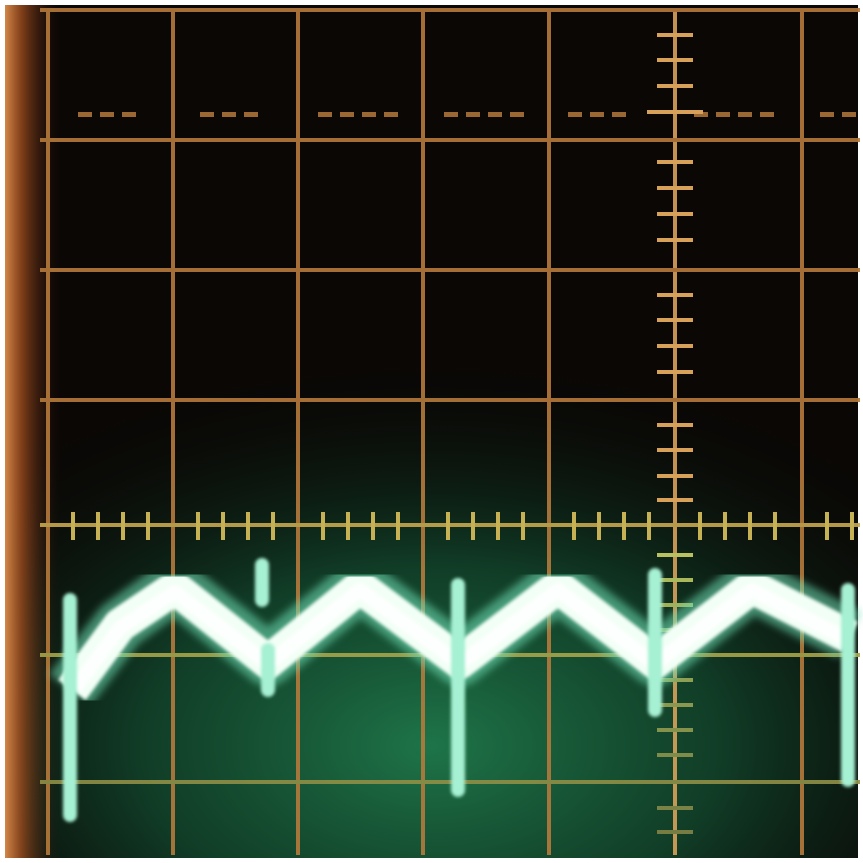  I want to click on graticule-dotted-row, so click(467, 114).